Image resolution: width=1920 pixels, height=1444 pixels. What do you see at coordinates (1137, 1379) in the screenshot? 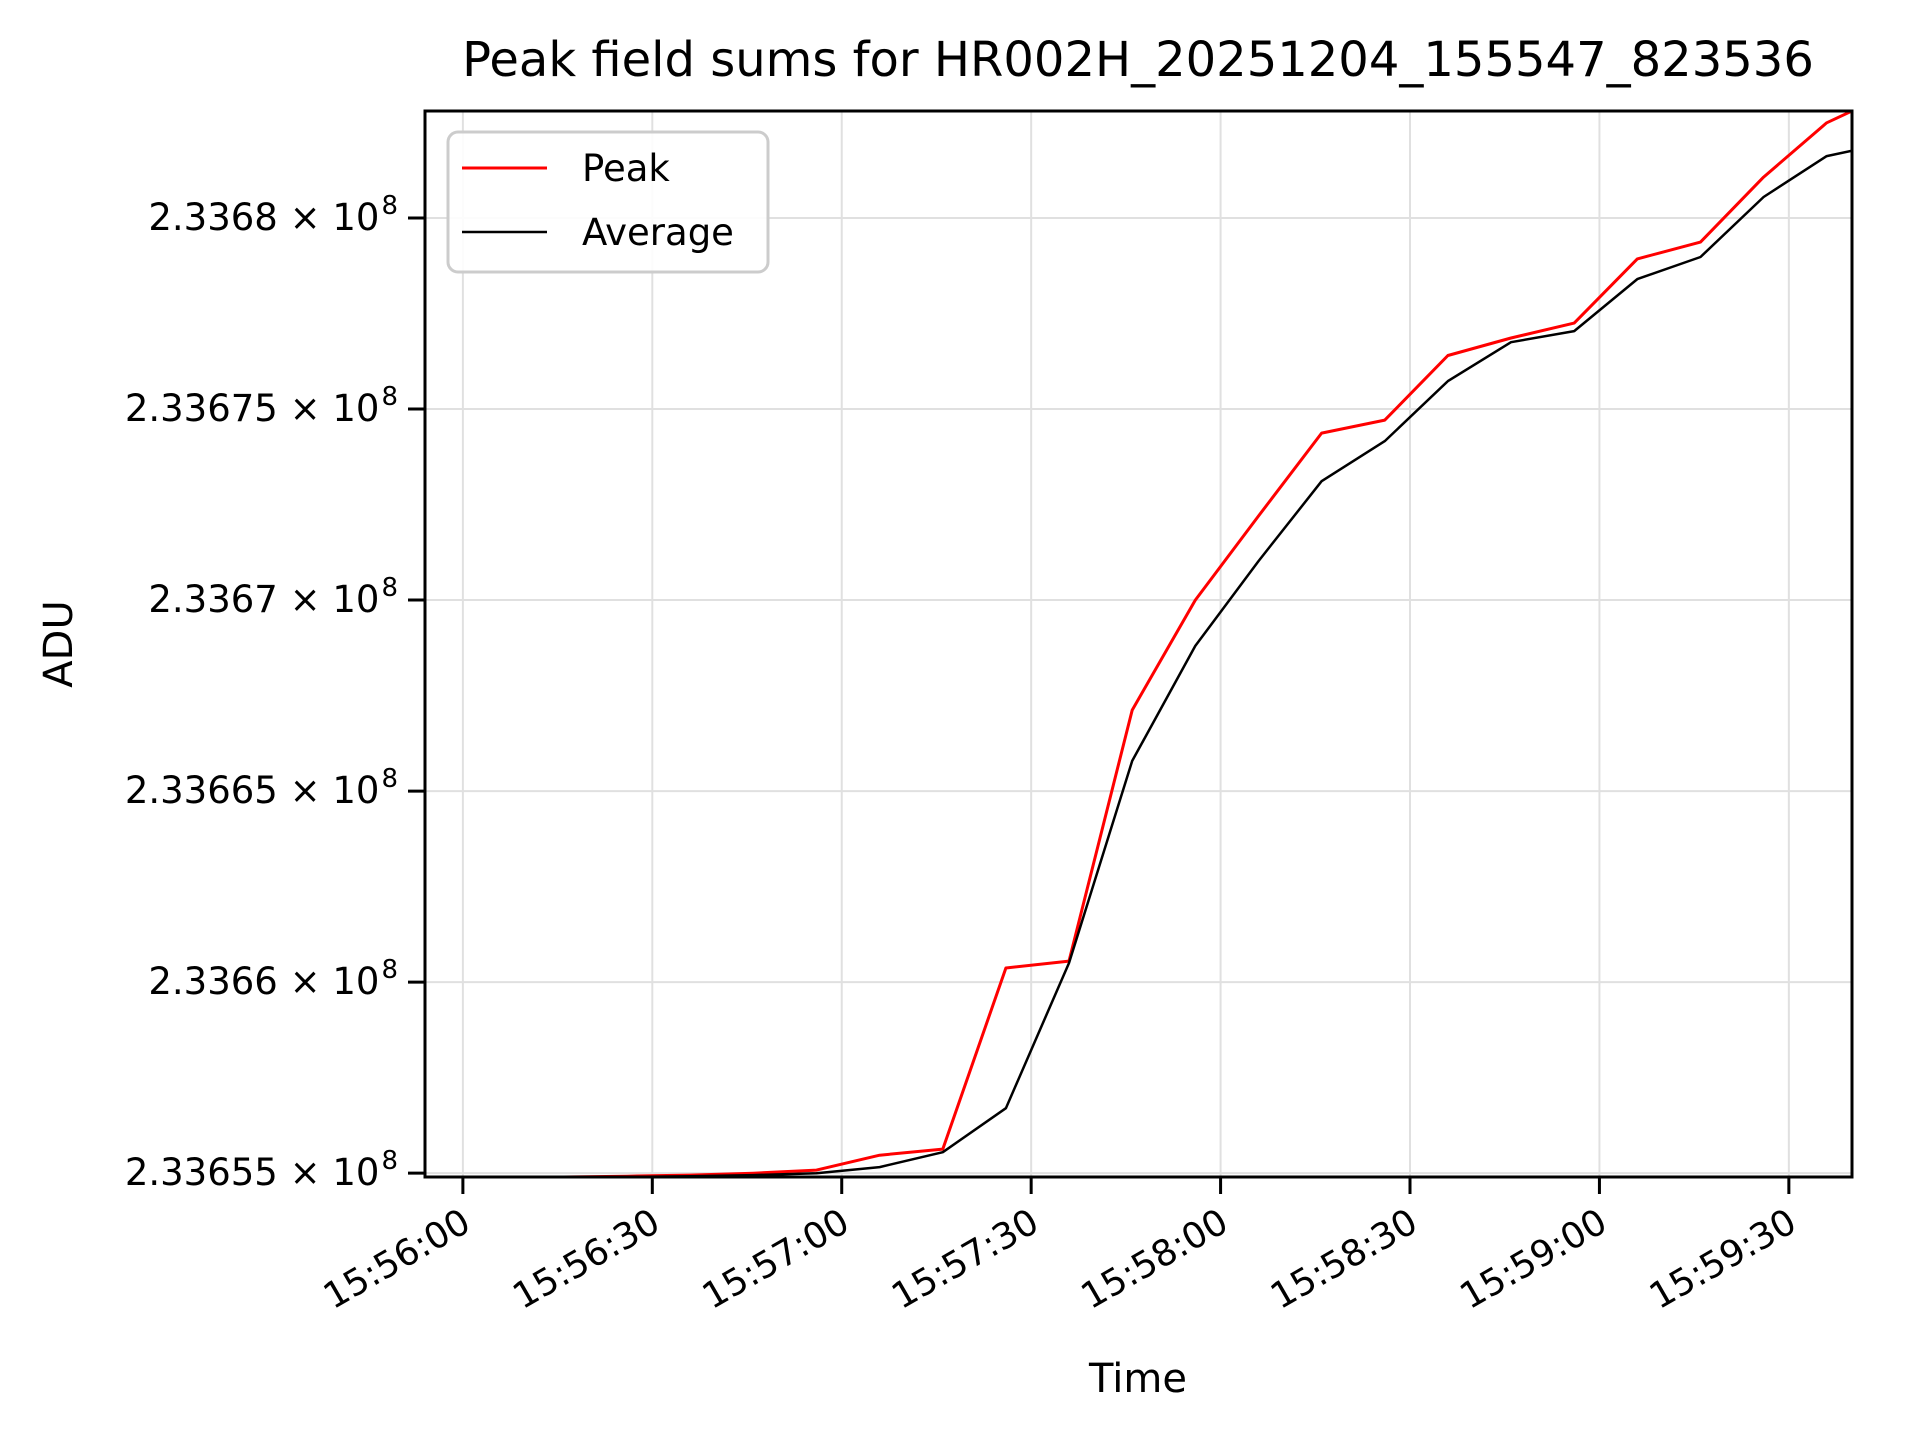
I see `x-axis-label: Time` at bounding box center [1137, 1379].